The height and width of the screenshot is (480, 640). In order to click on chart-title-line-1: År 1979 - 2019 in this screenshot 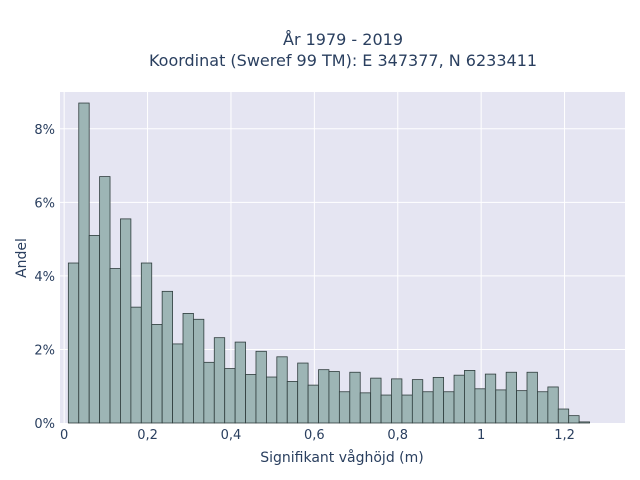, I will do `click(343, 39)`.